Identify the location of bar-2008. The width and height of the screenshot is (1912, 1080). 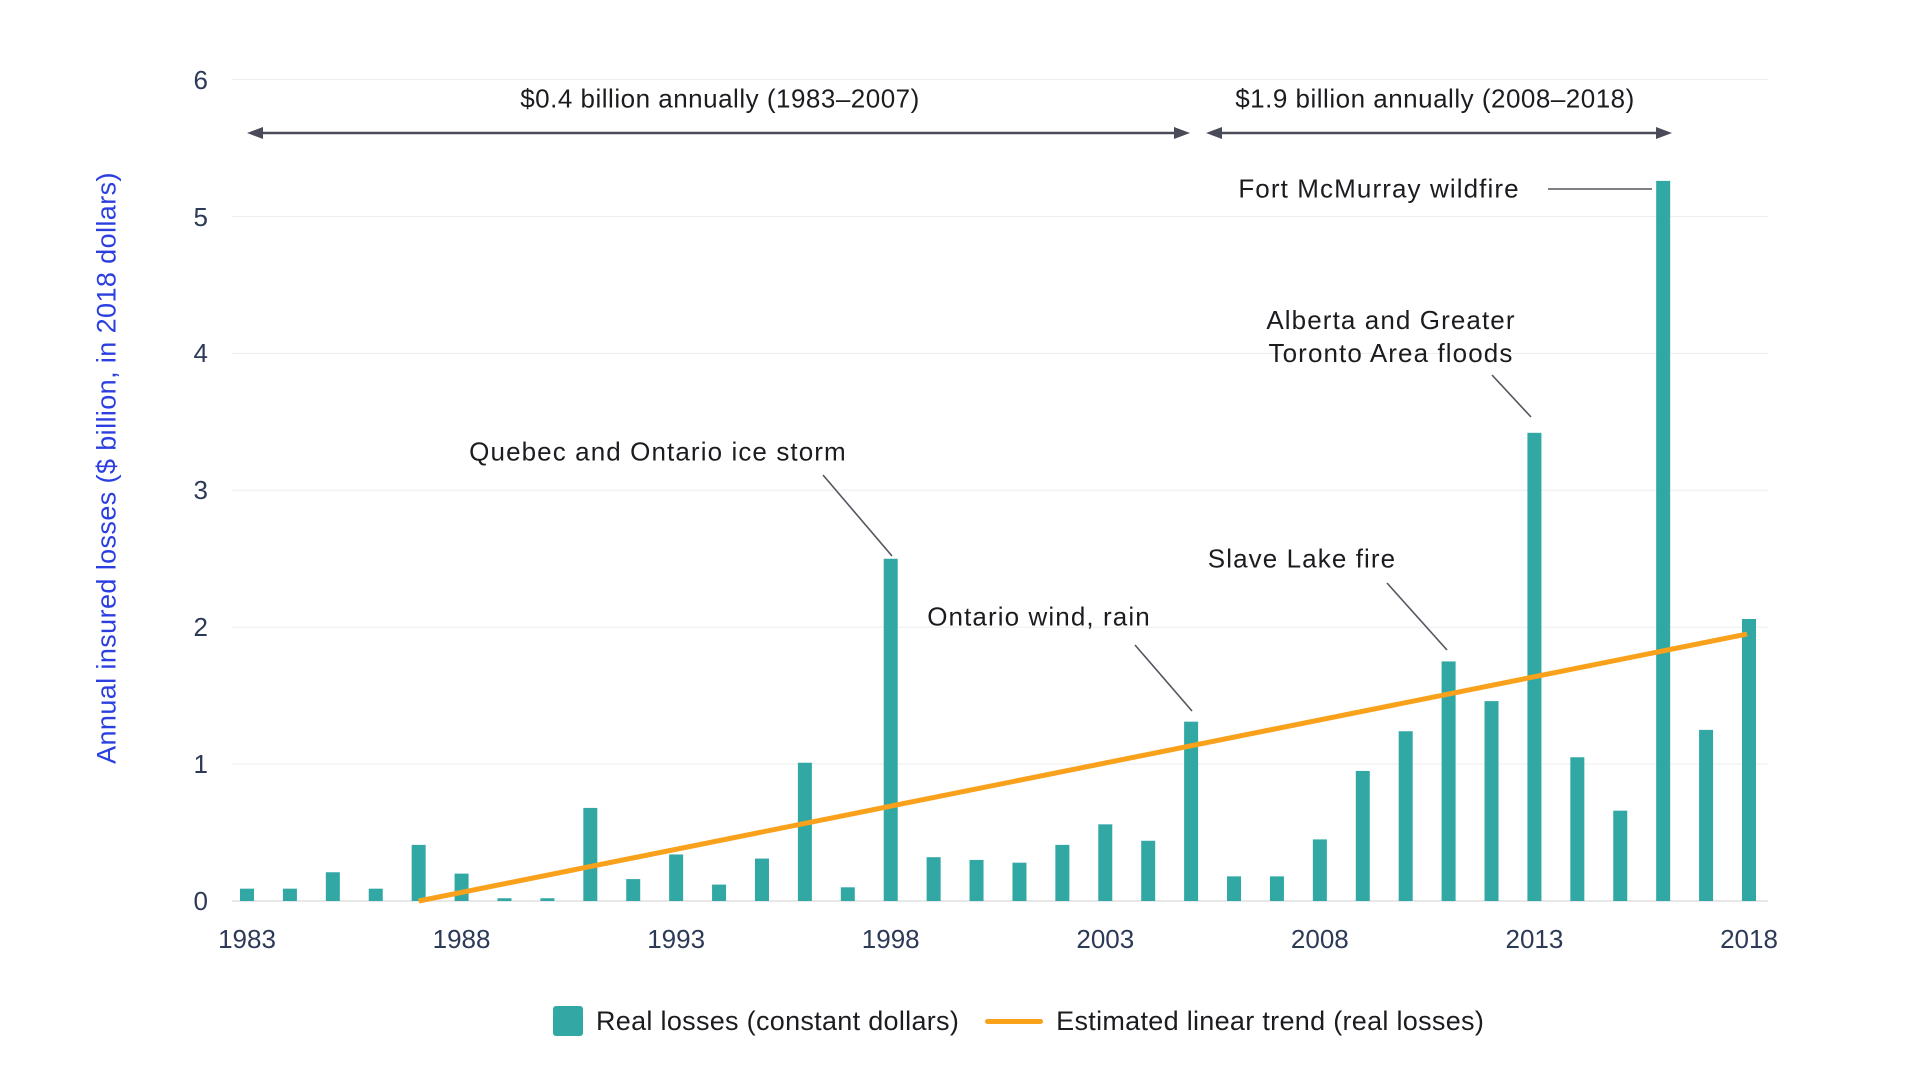
(1319, 870).